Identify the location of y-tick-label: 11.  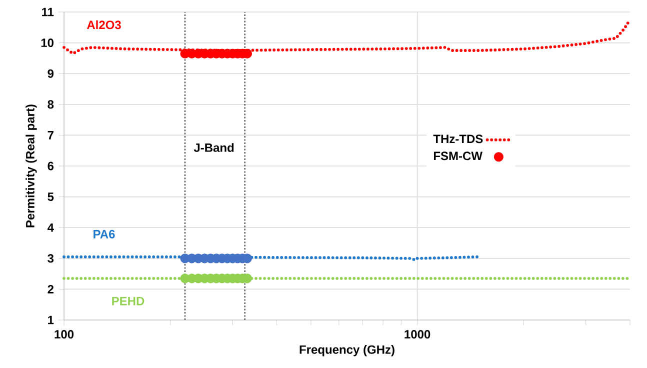
(48, 12).